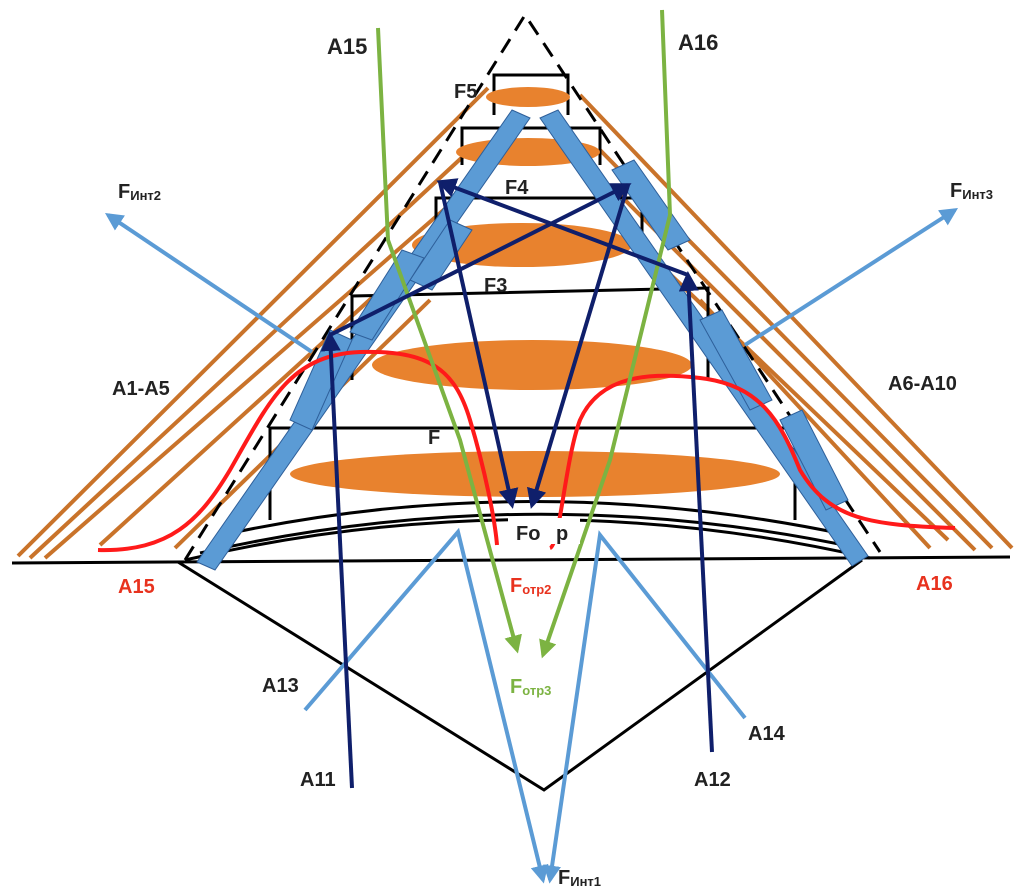  Describe the element at coordinates (971, 191) in the screenshot. I see `label-f-int3: FИнт3` at that location.